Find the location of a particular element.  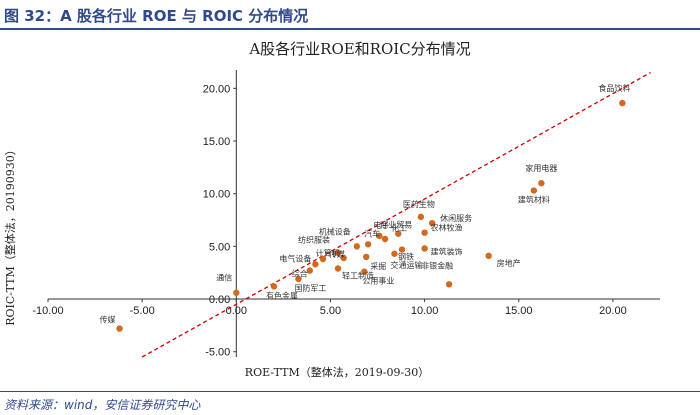

point-label: 商业贸易 is located at coordinates (396, 225).